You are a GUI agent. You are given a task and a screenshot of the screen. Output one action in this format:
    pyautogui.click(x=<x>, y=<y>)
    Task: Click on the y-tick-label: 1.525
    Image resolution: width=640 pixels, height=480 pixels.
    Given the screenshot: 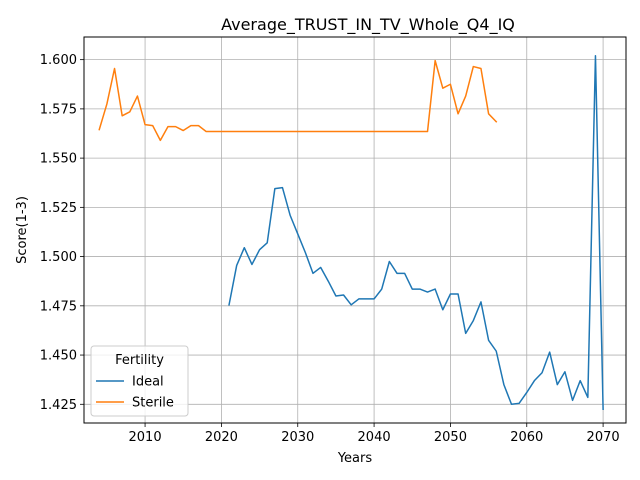 What is the action you would take?
    pyautogui.click(x=58, y=208)
    